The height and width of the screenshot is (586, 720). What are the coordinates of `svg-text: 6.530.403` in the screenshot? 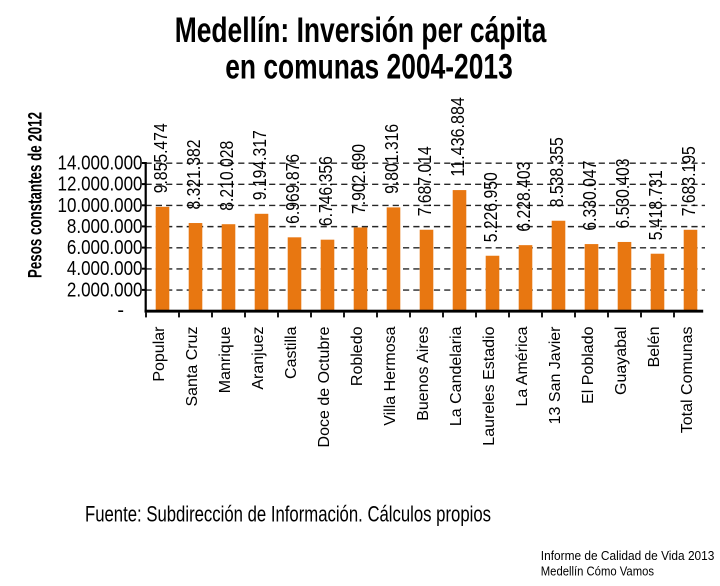 It's located at (623, 193).